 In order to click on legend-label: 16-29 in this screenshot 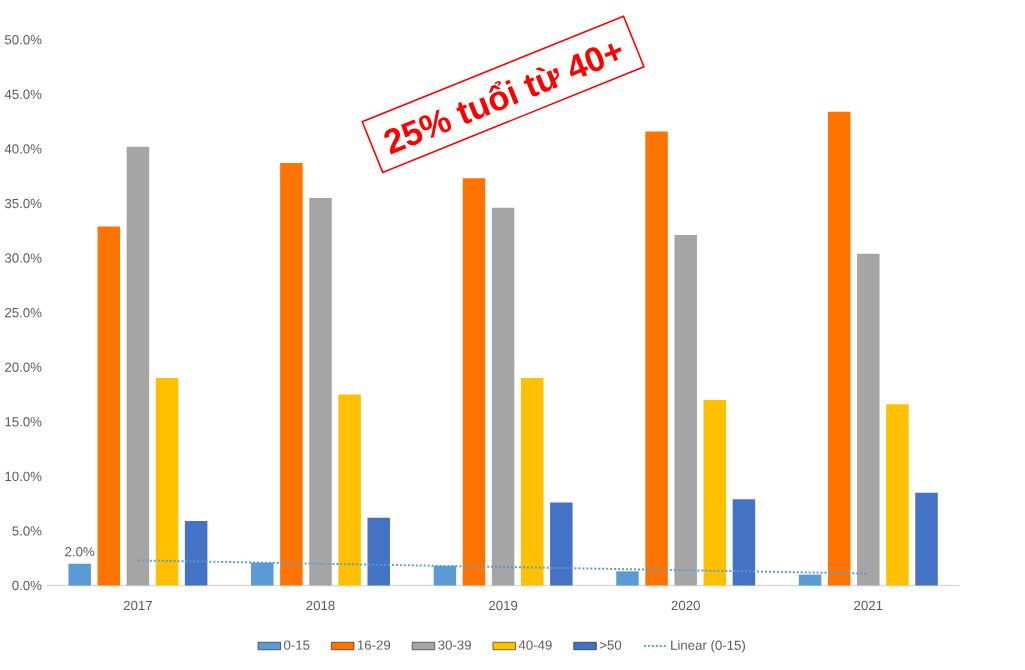, I will do `click(374, 645)`.